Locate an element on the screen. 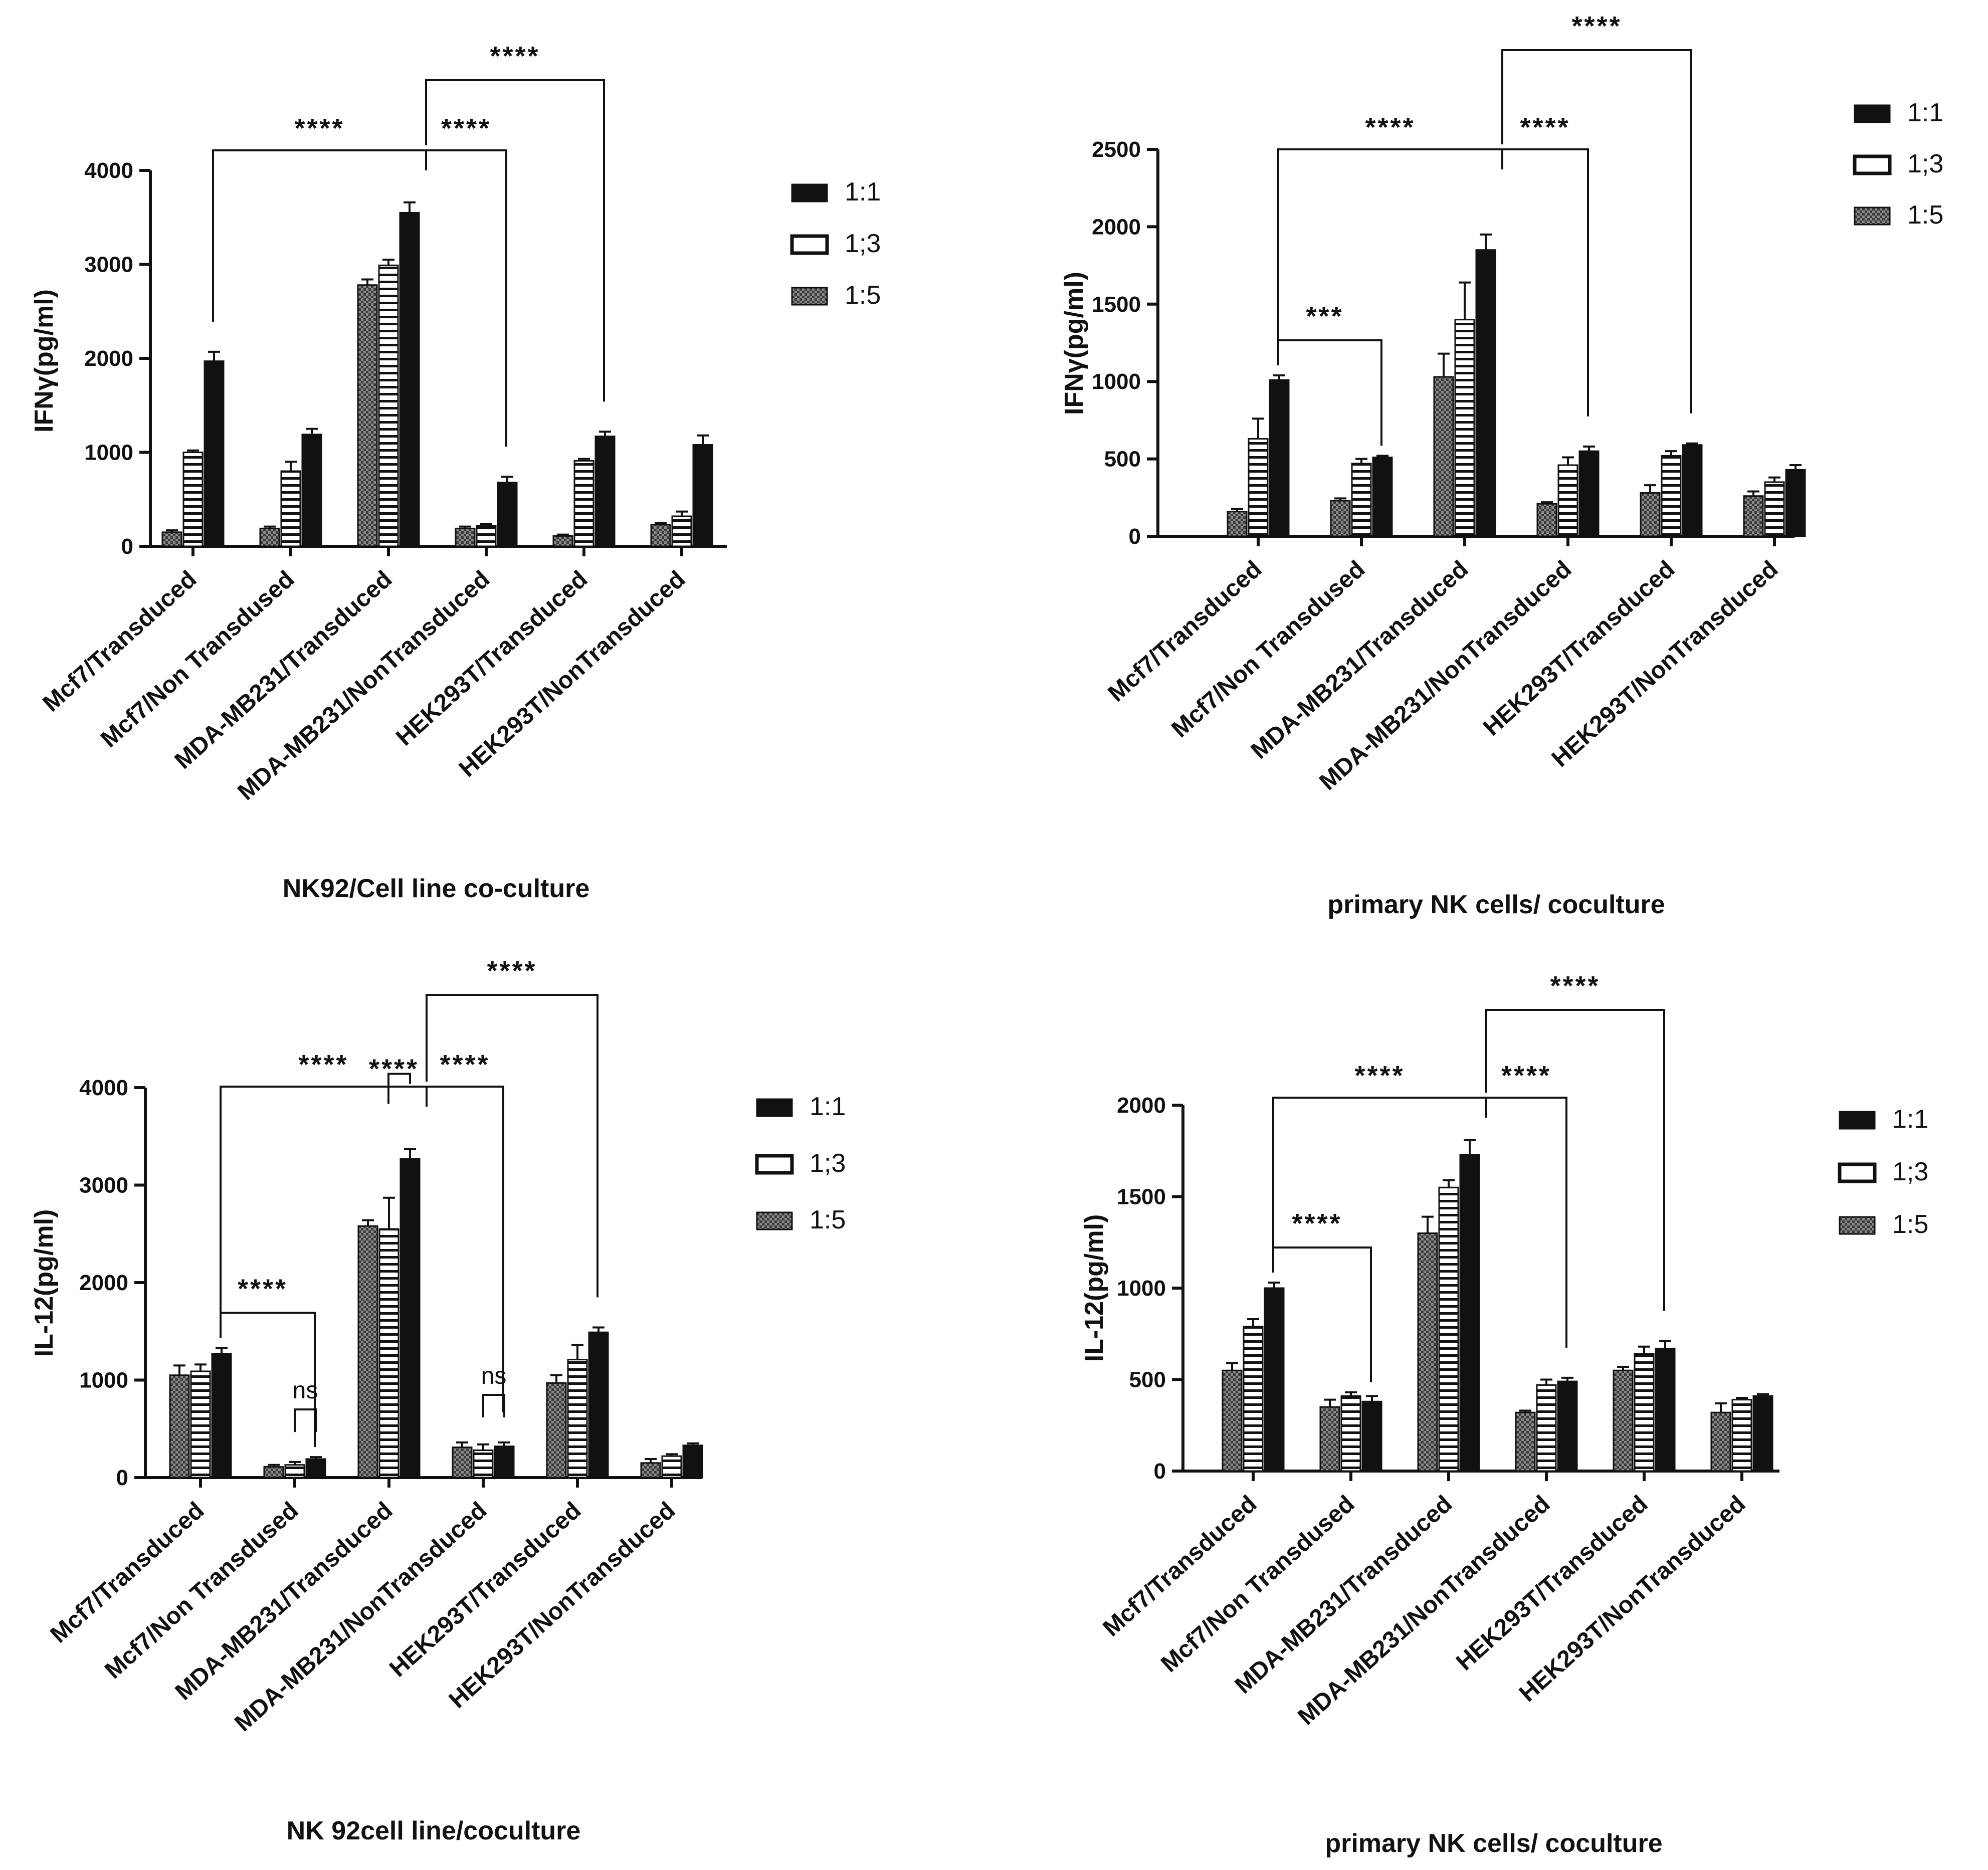 This screenshot has height=1870, width=1988. legend-label: 1:1 is located at coordinates (1910, 1120).